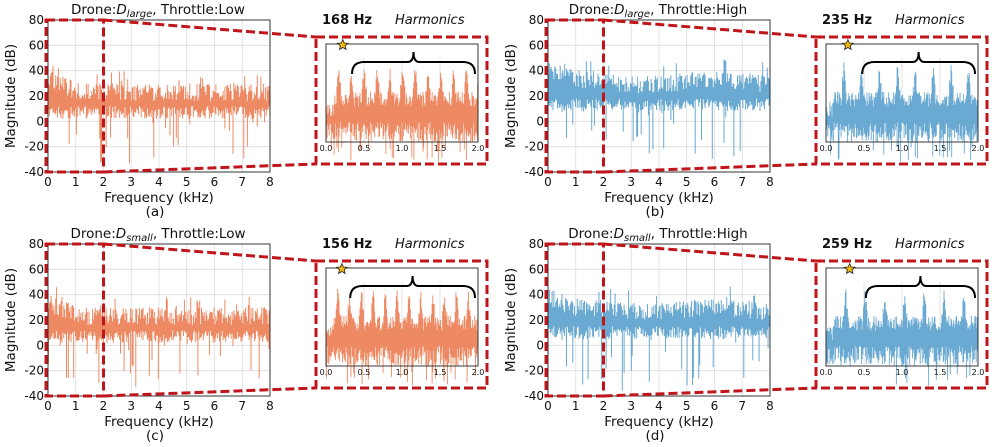 The width and height of the screenshot is (996, 447). What do you see at coordinates (847, 244) in the screenshot?
I see `fundamental-frequency-label: 259 Hz` at bounding box center [847, 244].